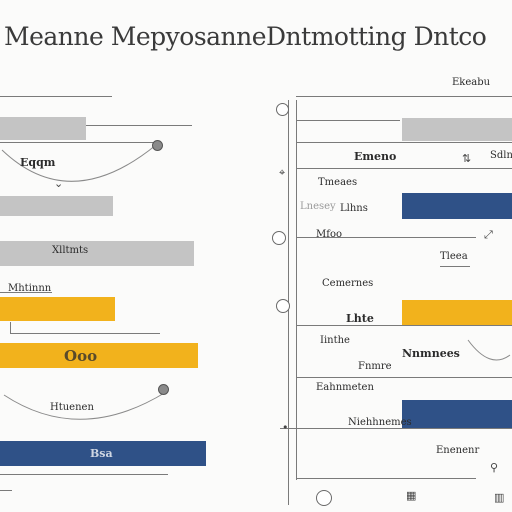  Describe the element at coordinates (354, 208) in the screenshot. I see `row-label: Llhns` at that location.